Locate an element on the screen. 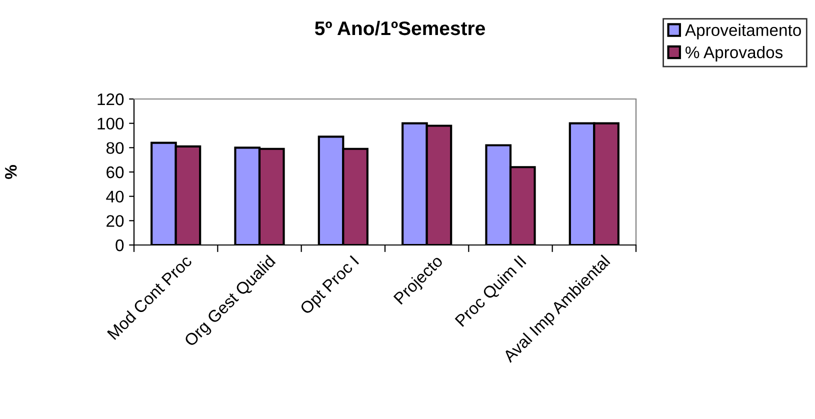 This screenshot has width=815, height=419. y-axis-title: % is located at coordinates (11, 172).